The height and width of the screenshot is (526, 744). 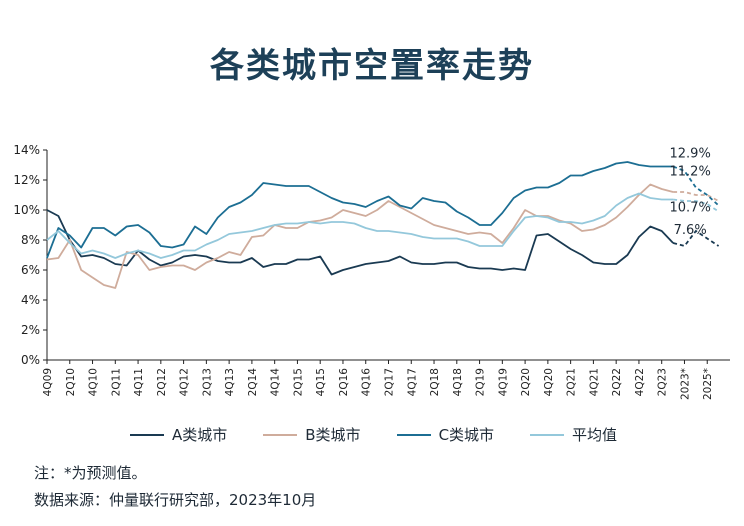 I want to click on data-annotation: 11.2%, so click(x=690, y=172).